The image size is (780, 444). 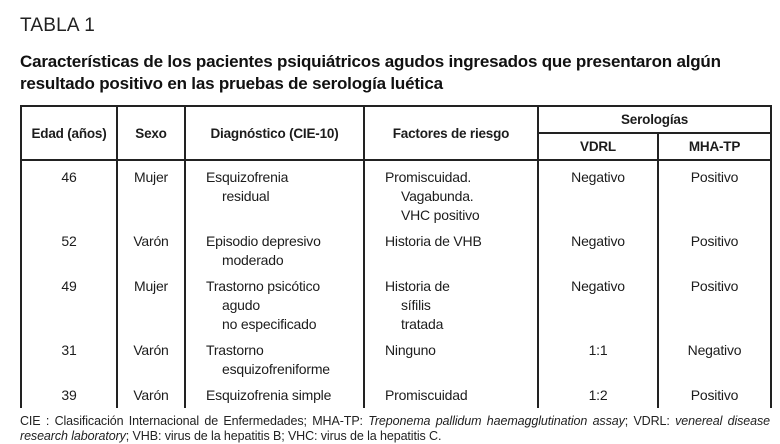 I want to click on cell-factores: Historia de sífilis tratada, so click(x=451, y=302).